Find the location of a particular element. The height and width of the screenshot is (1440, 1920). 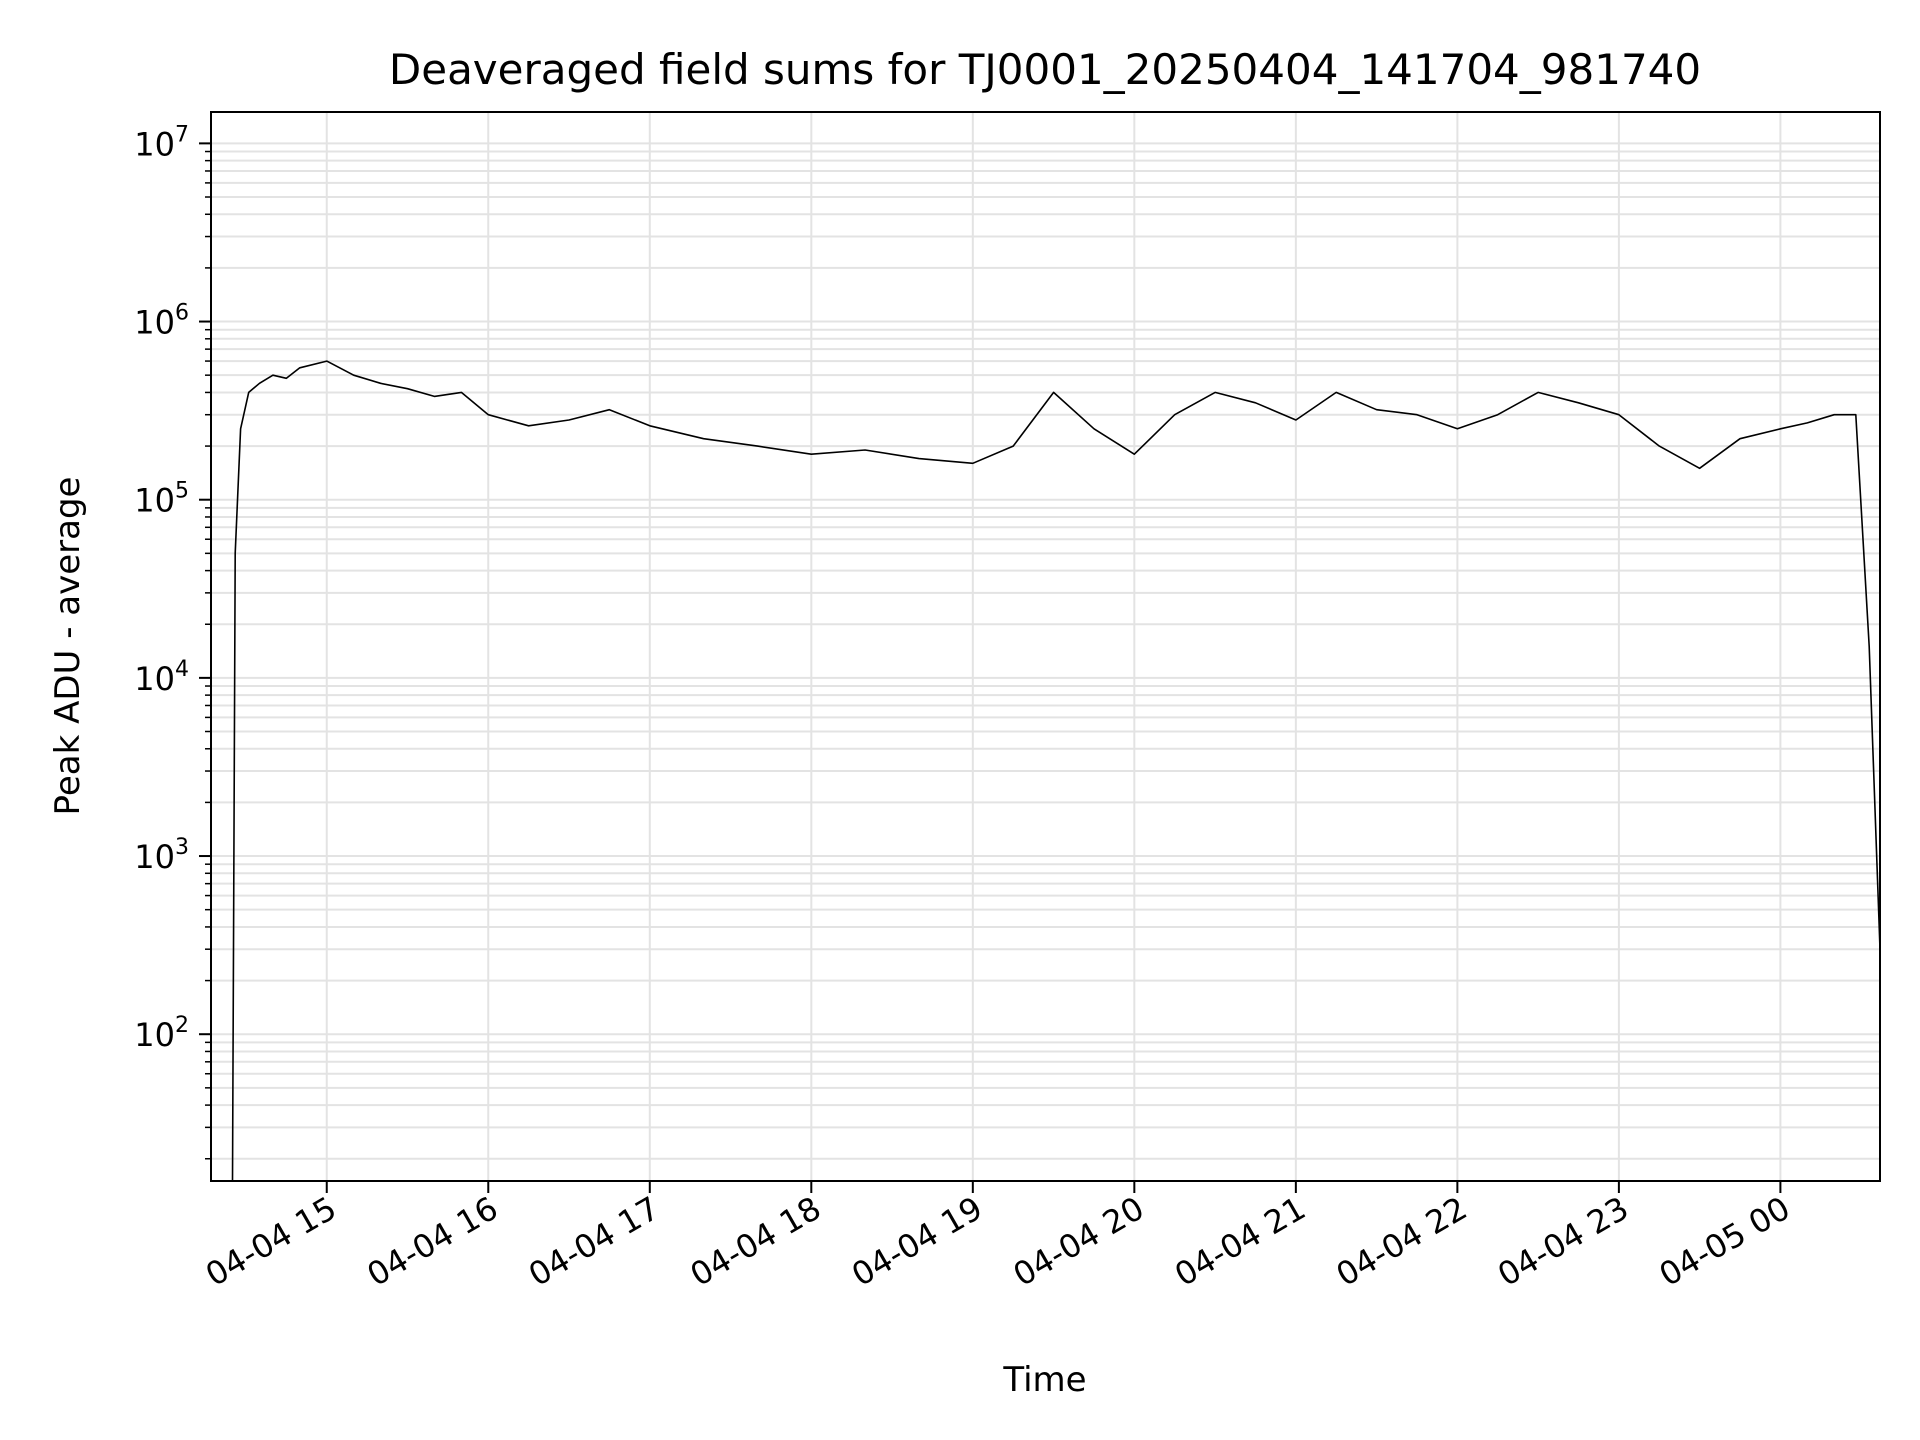

y-tick-exponent: 2 is located at coordinates (182, 1025).